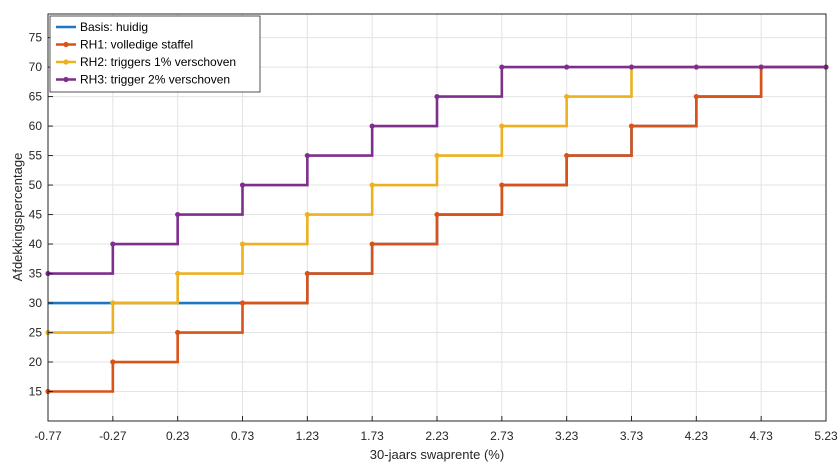 Image resolution: width=840 pixels, height=463 pixels. What do you see at coordinates (36, 67) in the screenshot?
I see `y-tick-label: 70` at bounding box center [36, 67].